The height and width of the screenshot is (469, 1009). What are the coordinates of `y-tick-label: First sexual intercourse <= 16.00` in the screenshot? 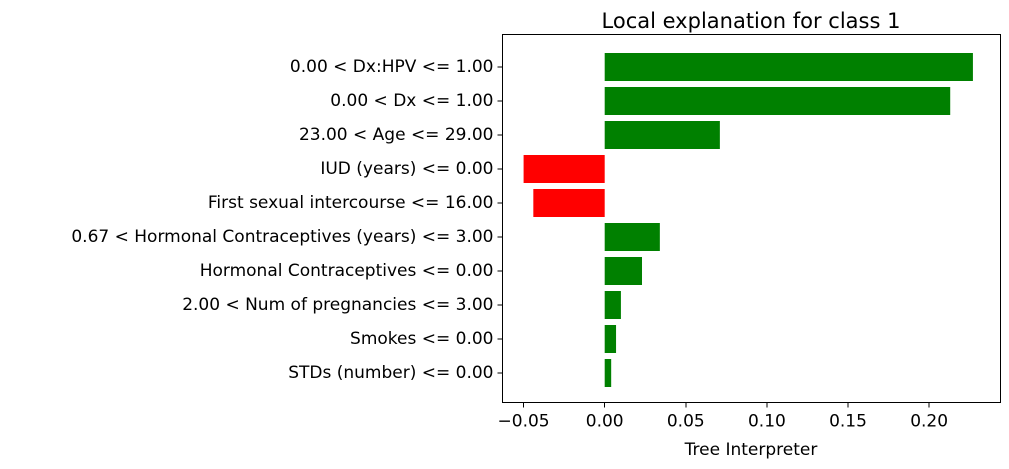 It's located at (351, 203).